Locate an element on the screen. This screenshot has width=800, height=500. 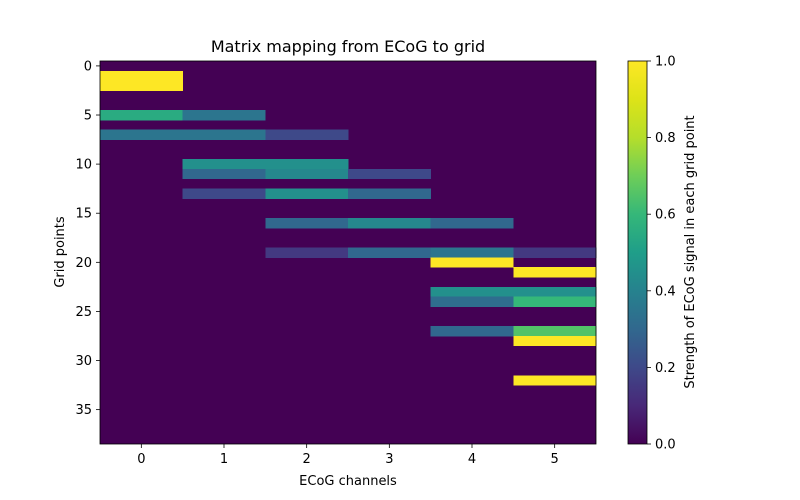
x-tick-label: 1 is located at coordinates (224, 459).